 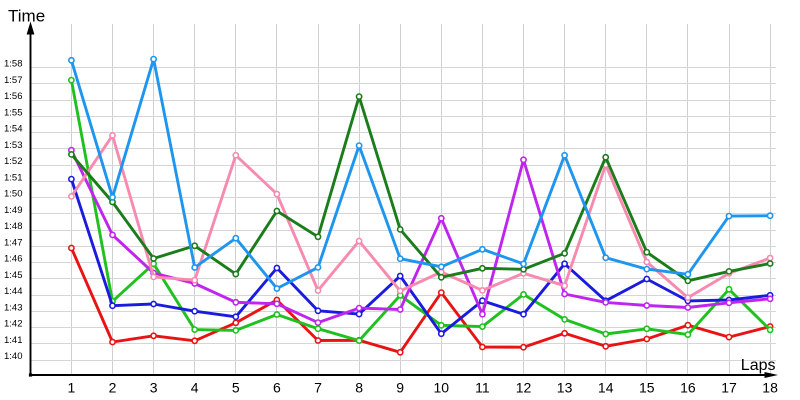 I want to click on svg-text: 17, so click(x=729, y=388).